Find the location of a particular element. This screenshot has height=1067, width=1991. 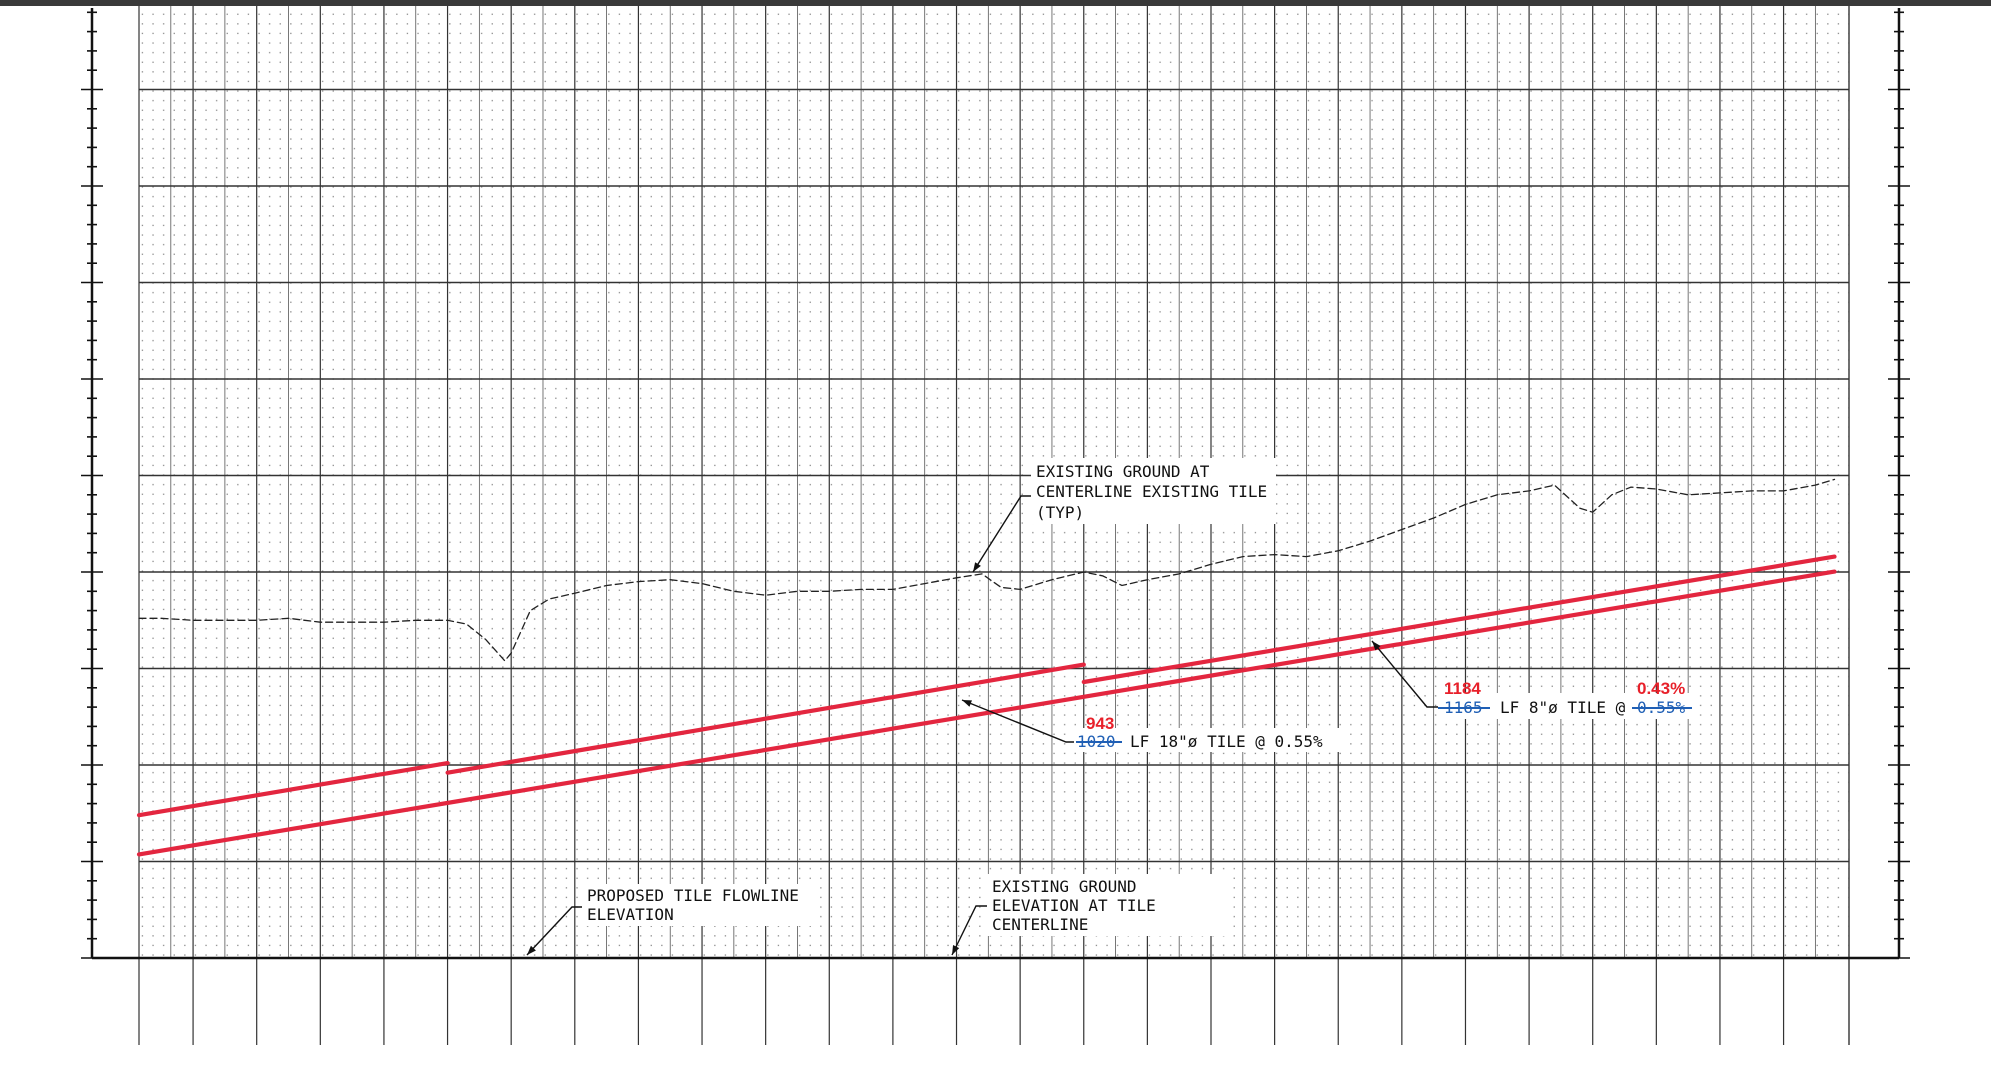

tile18-note-box is located at coordinates (1208, 740).